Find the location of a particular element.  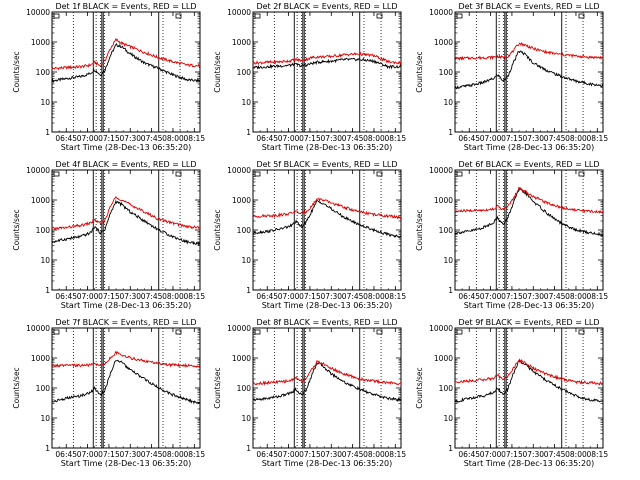

detector-label: Det 3f is located at coordinates (470, 6).